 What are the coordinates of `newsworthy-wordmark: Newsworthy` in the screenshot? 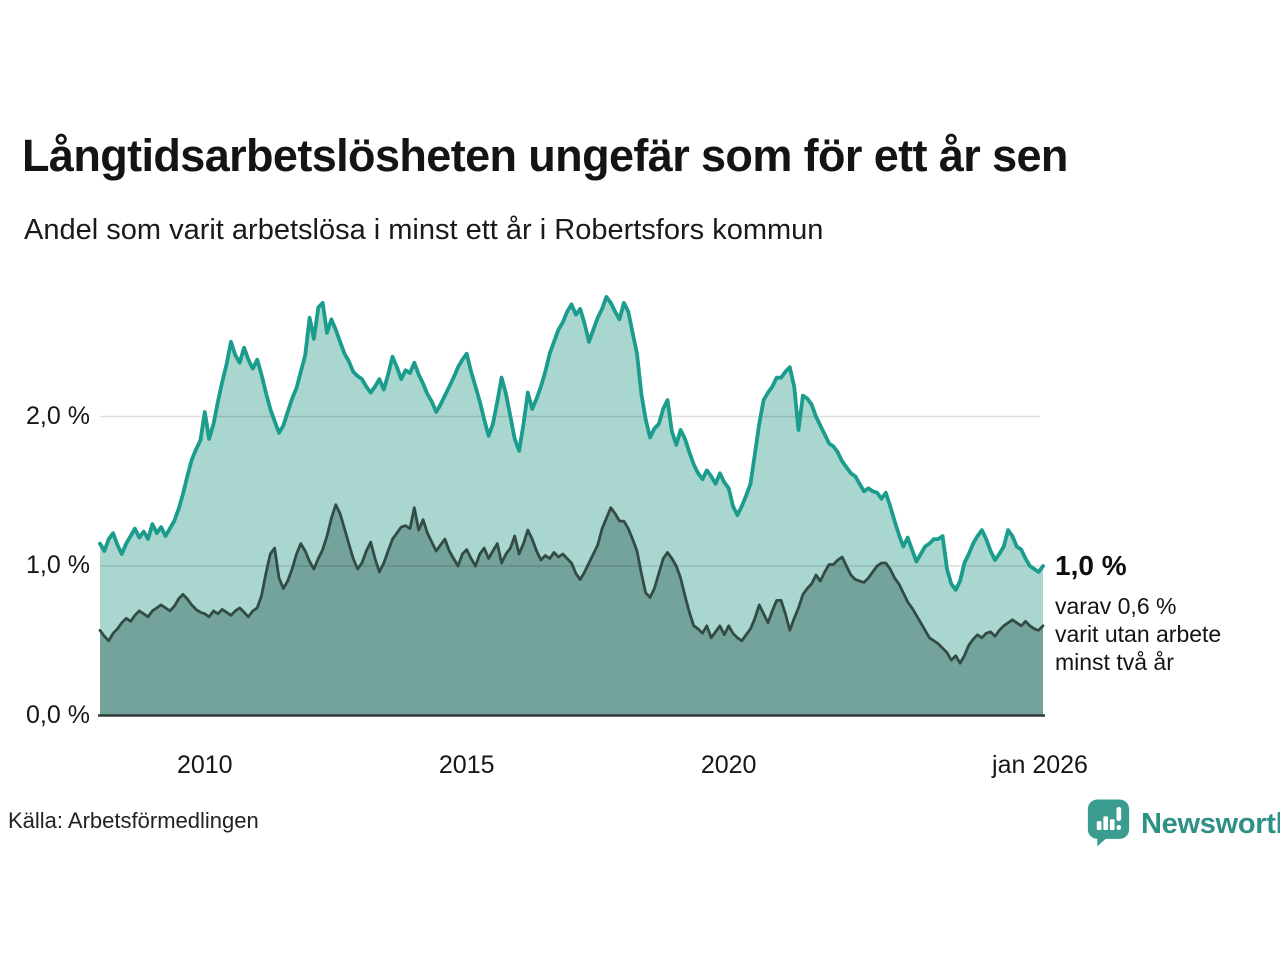 It's located at (1210, 824).